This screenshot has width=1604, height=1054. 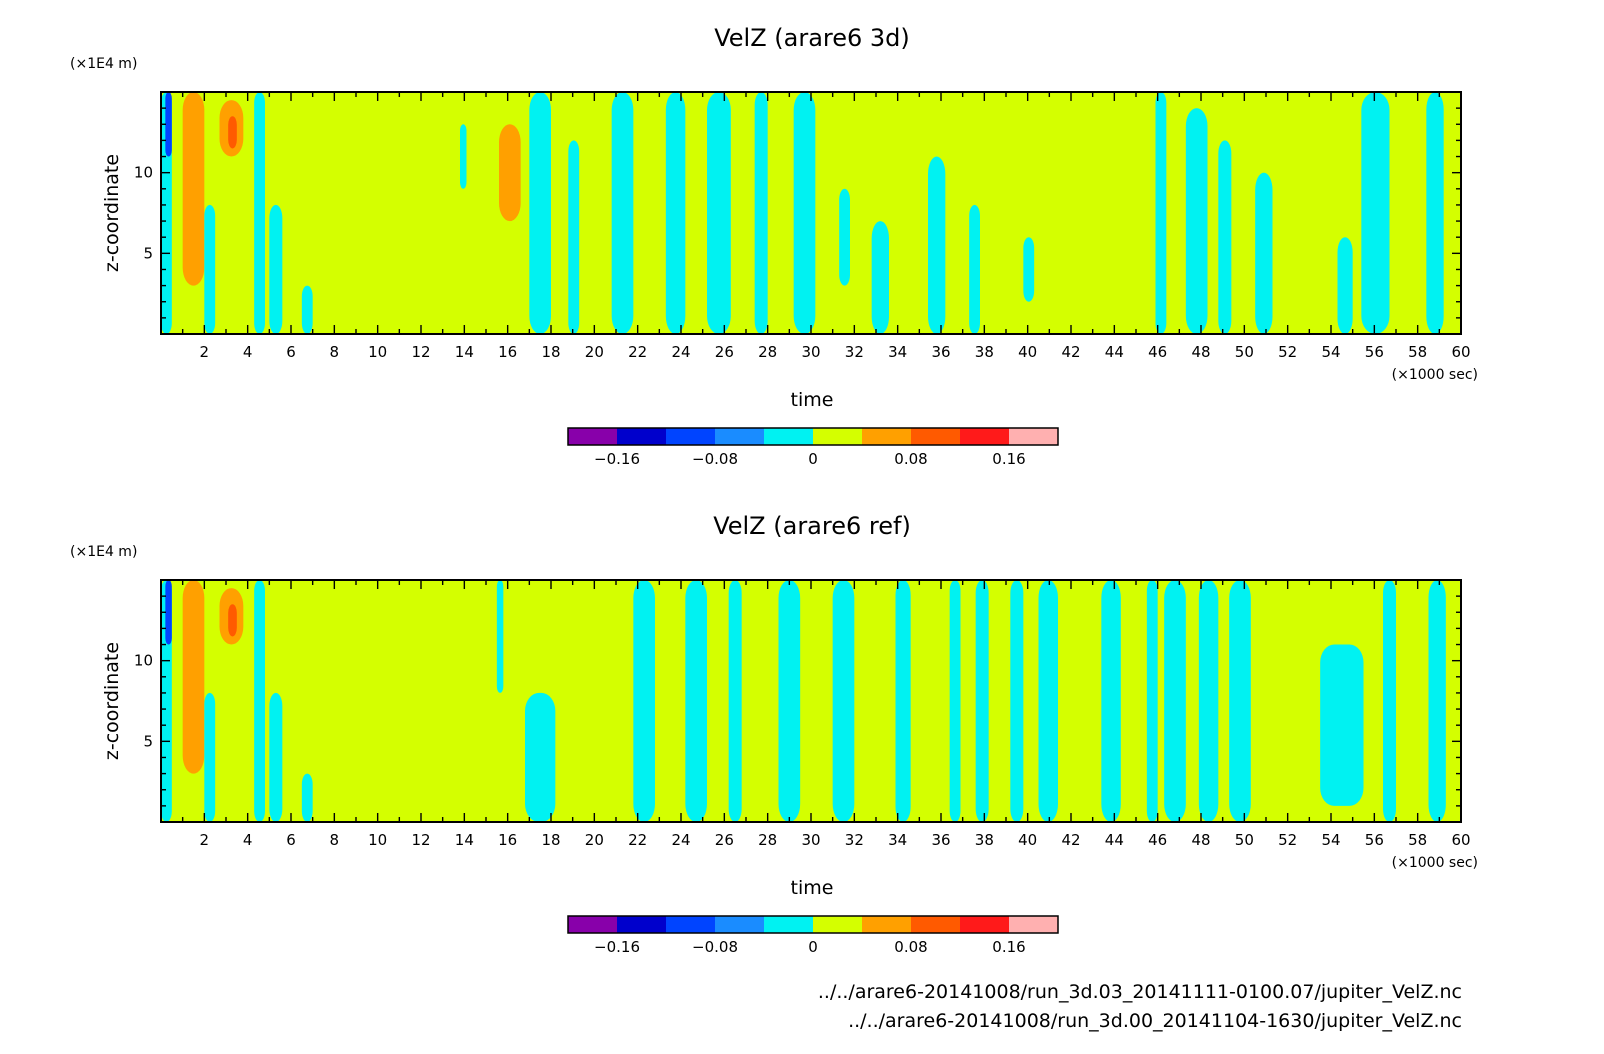 I want to click on colorbar-frame, so click(x=813, y=924).